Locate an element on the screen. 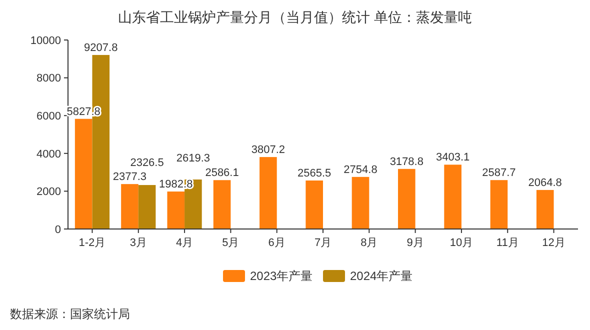 The height and width of the screenshot is (330, 590). y-tick-label: 8000 is located at coordinates (48, 78).